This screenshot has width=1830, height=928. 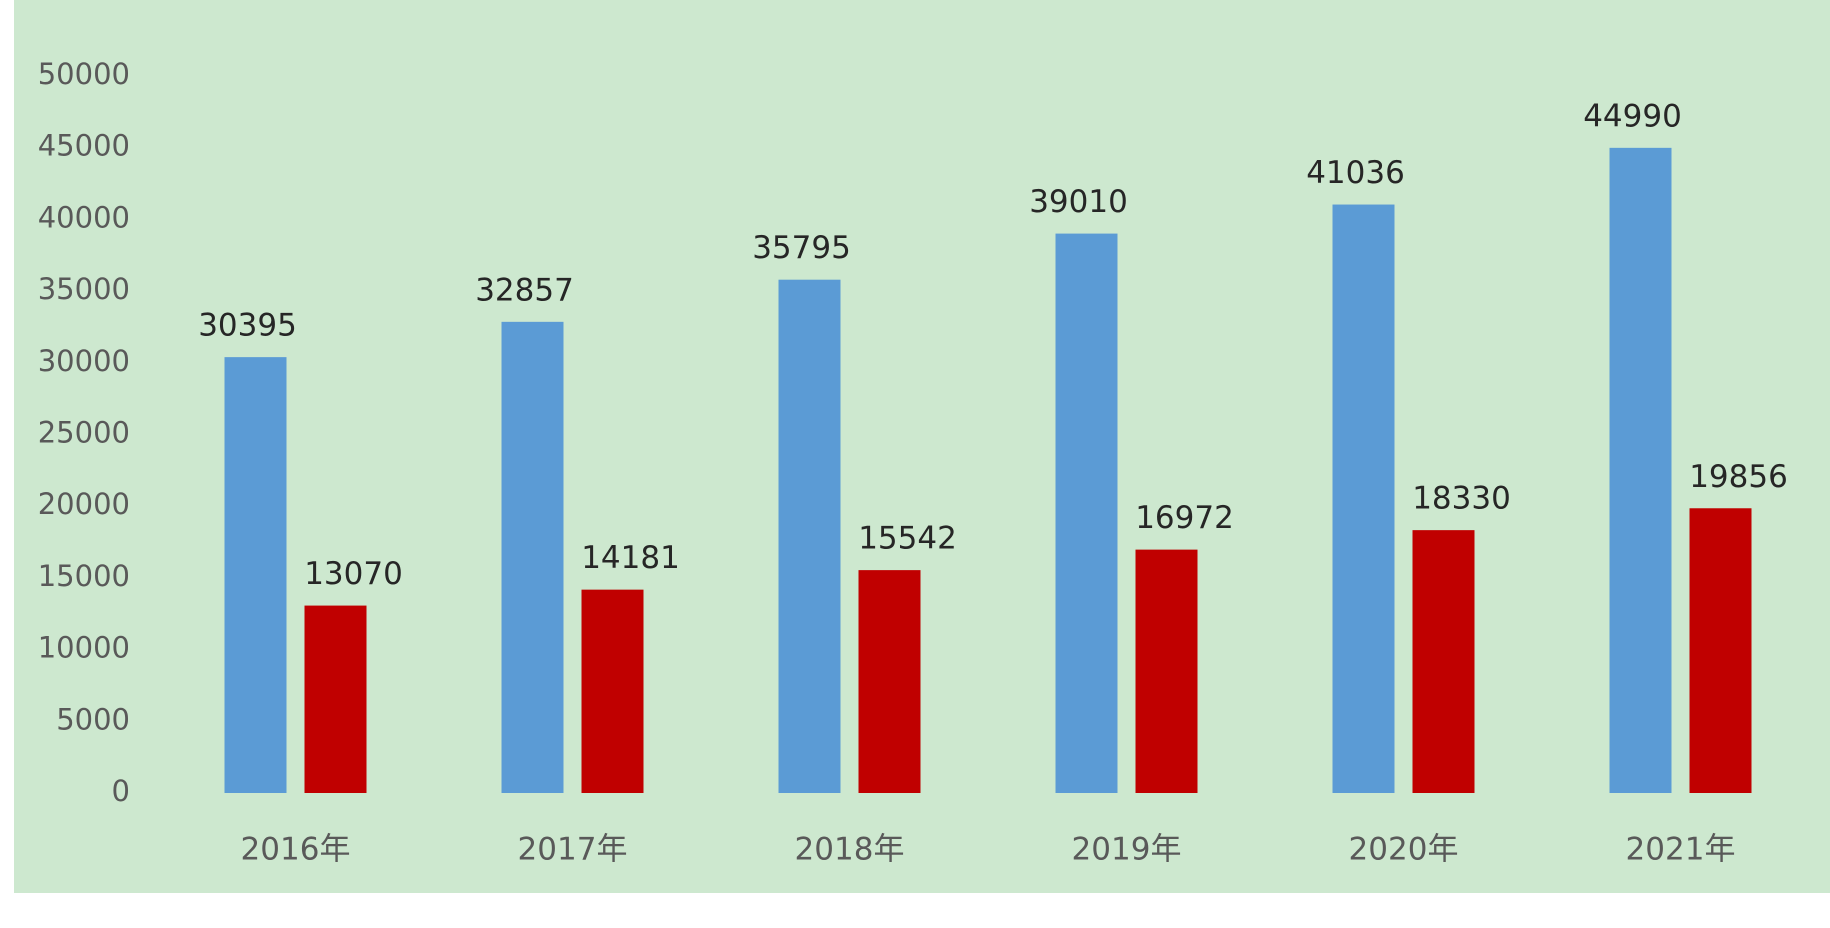 What do you see at coordinates (296, 850) in the screenshot?
I see `x-tick-label: 2016年` at bounding box center [296, 850].